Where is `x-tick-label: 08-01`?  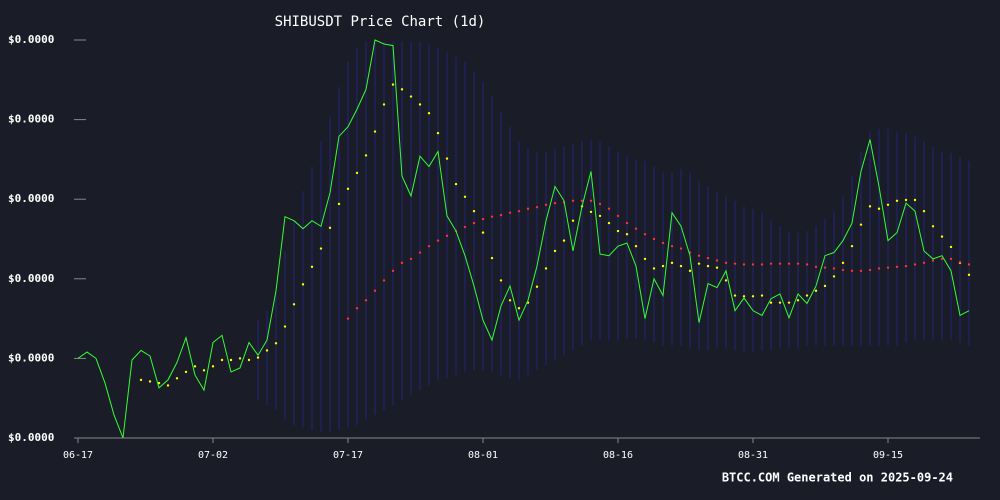 x-tick-label: 08-01 is located at coordinates (483, 455).